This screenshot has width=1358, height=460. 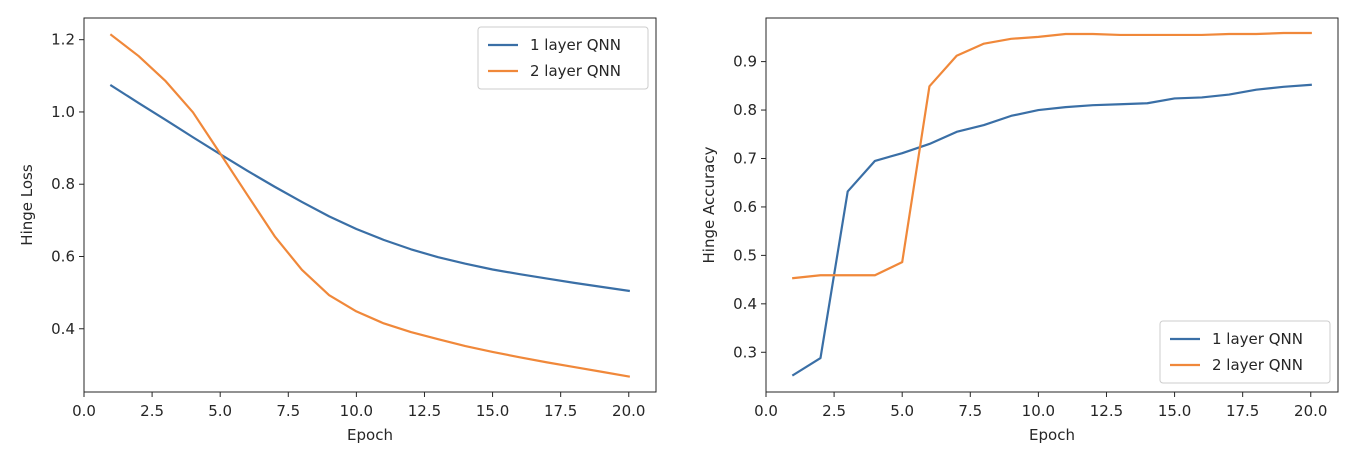 I want to click on chart0-x-tick-label: 20.0, so click(x=628, y=411).